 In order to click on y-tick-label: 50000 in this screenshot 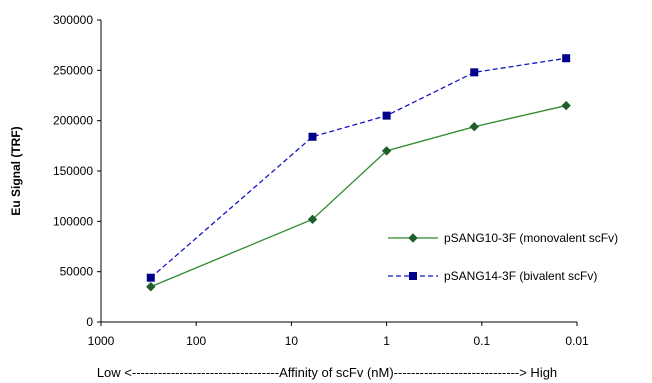, I will do `click(77, 272)`.